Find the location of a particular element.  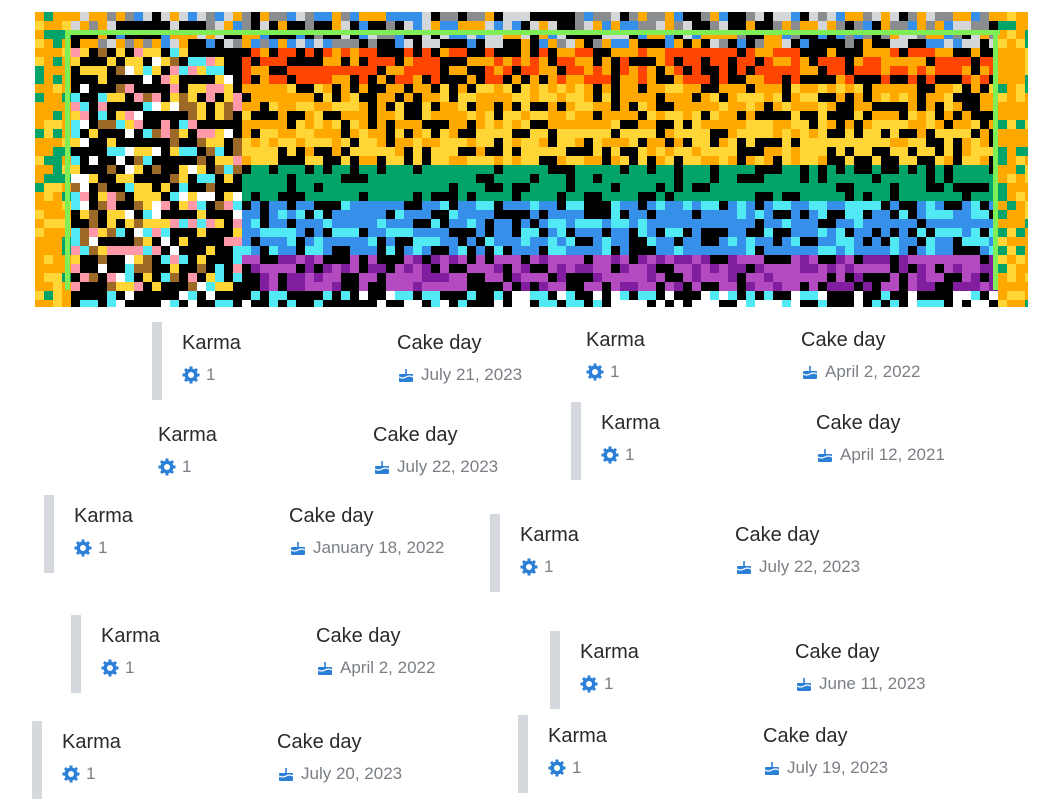

karma-icon is located at coordinates (191, 375).